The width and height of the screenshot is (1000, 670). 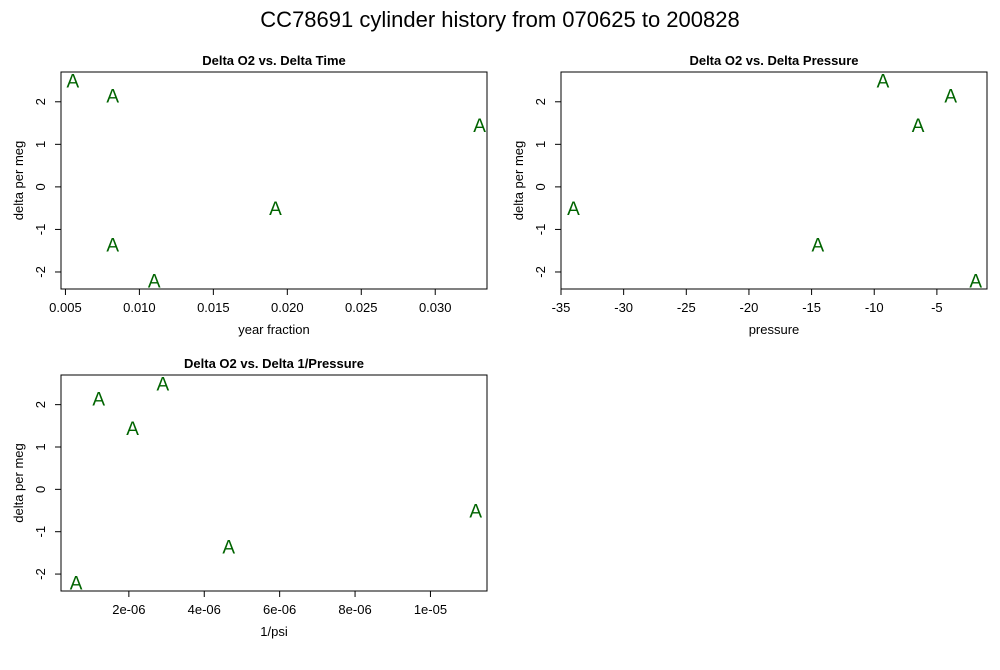 I want to click on x-tick-label: 0.020, so click(x=287, y=307).